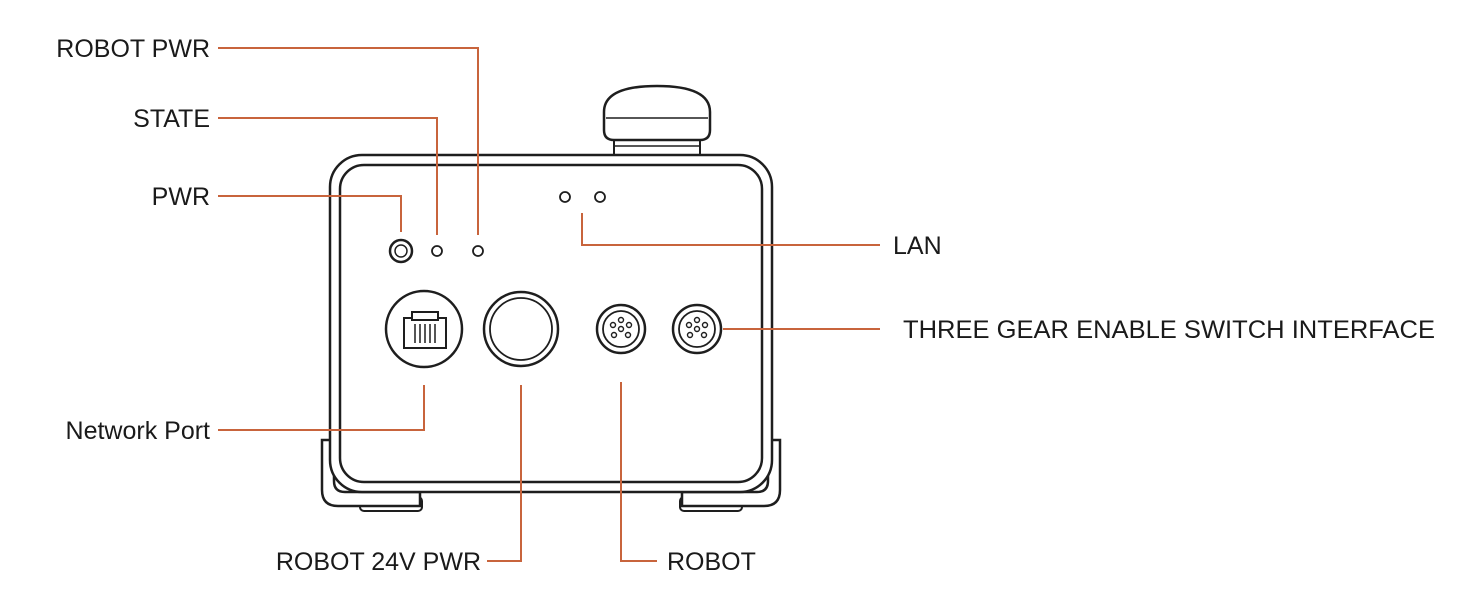 Image resolution: width=1477 pixels, height=601 pixels. What do you see at coordinates (171, 119) in the screenshot?
I see `label-state: STATE` at bounding box center [171, 119].